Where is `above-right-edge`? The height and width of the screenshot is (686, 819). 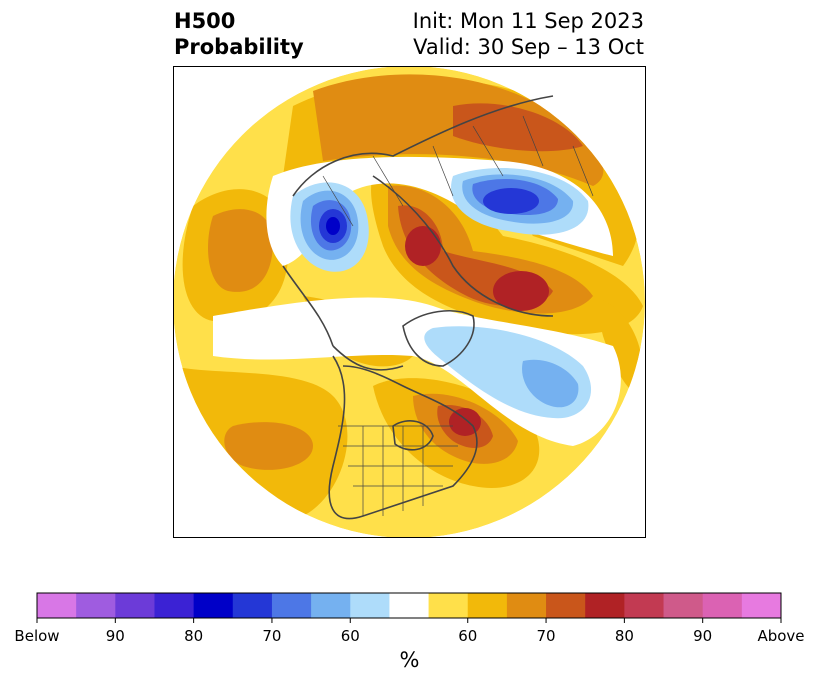 above-right-edge is located at coordinates (618, 346).